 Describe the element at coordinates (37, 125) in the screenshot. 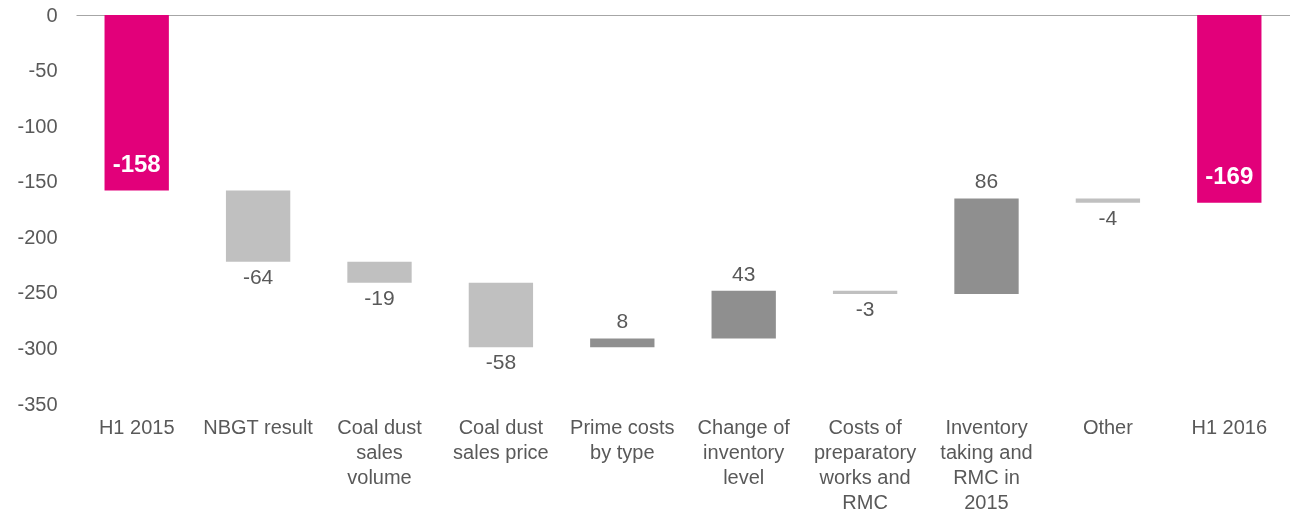

I see `y-tick-label: -100` at that location.